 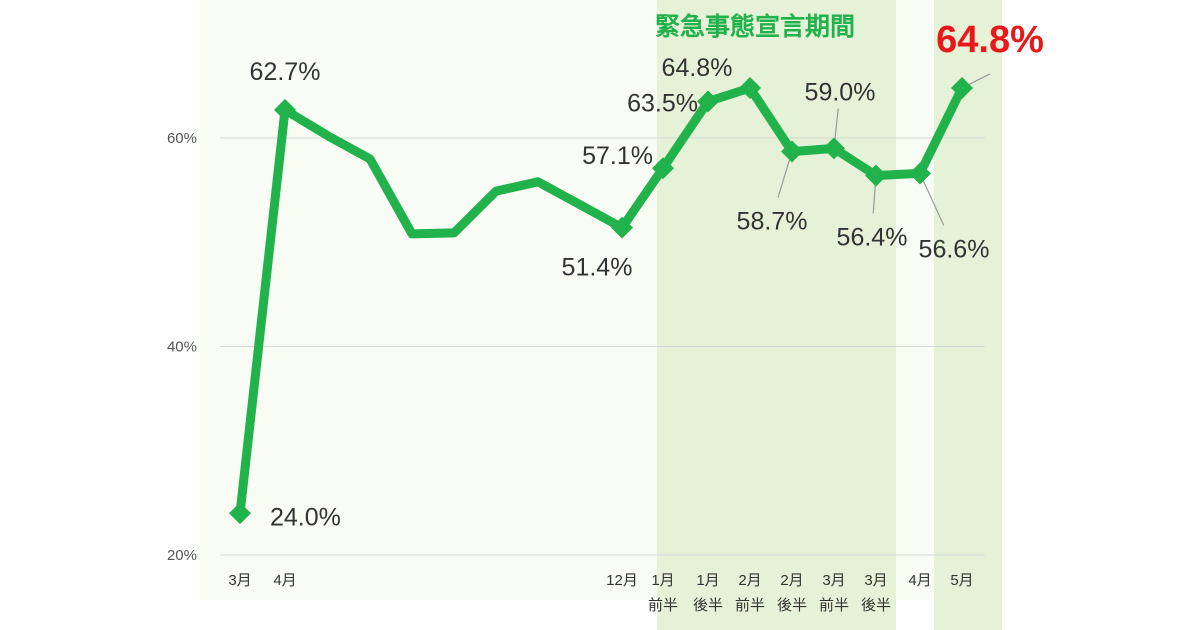 What do you see at coordinates (597, 268) in the screenshot?
I see `data-label: 51.4%` at bounding box center [597, 268].